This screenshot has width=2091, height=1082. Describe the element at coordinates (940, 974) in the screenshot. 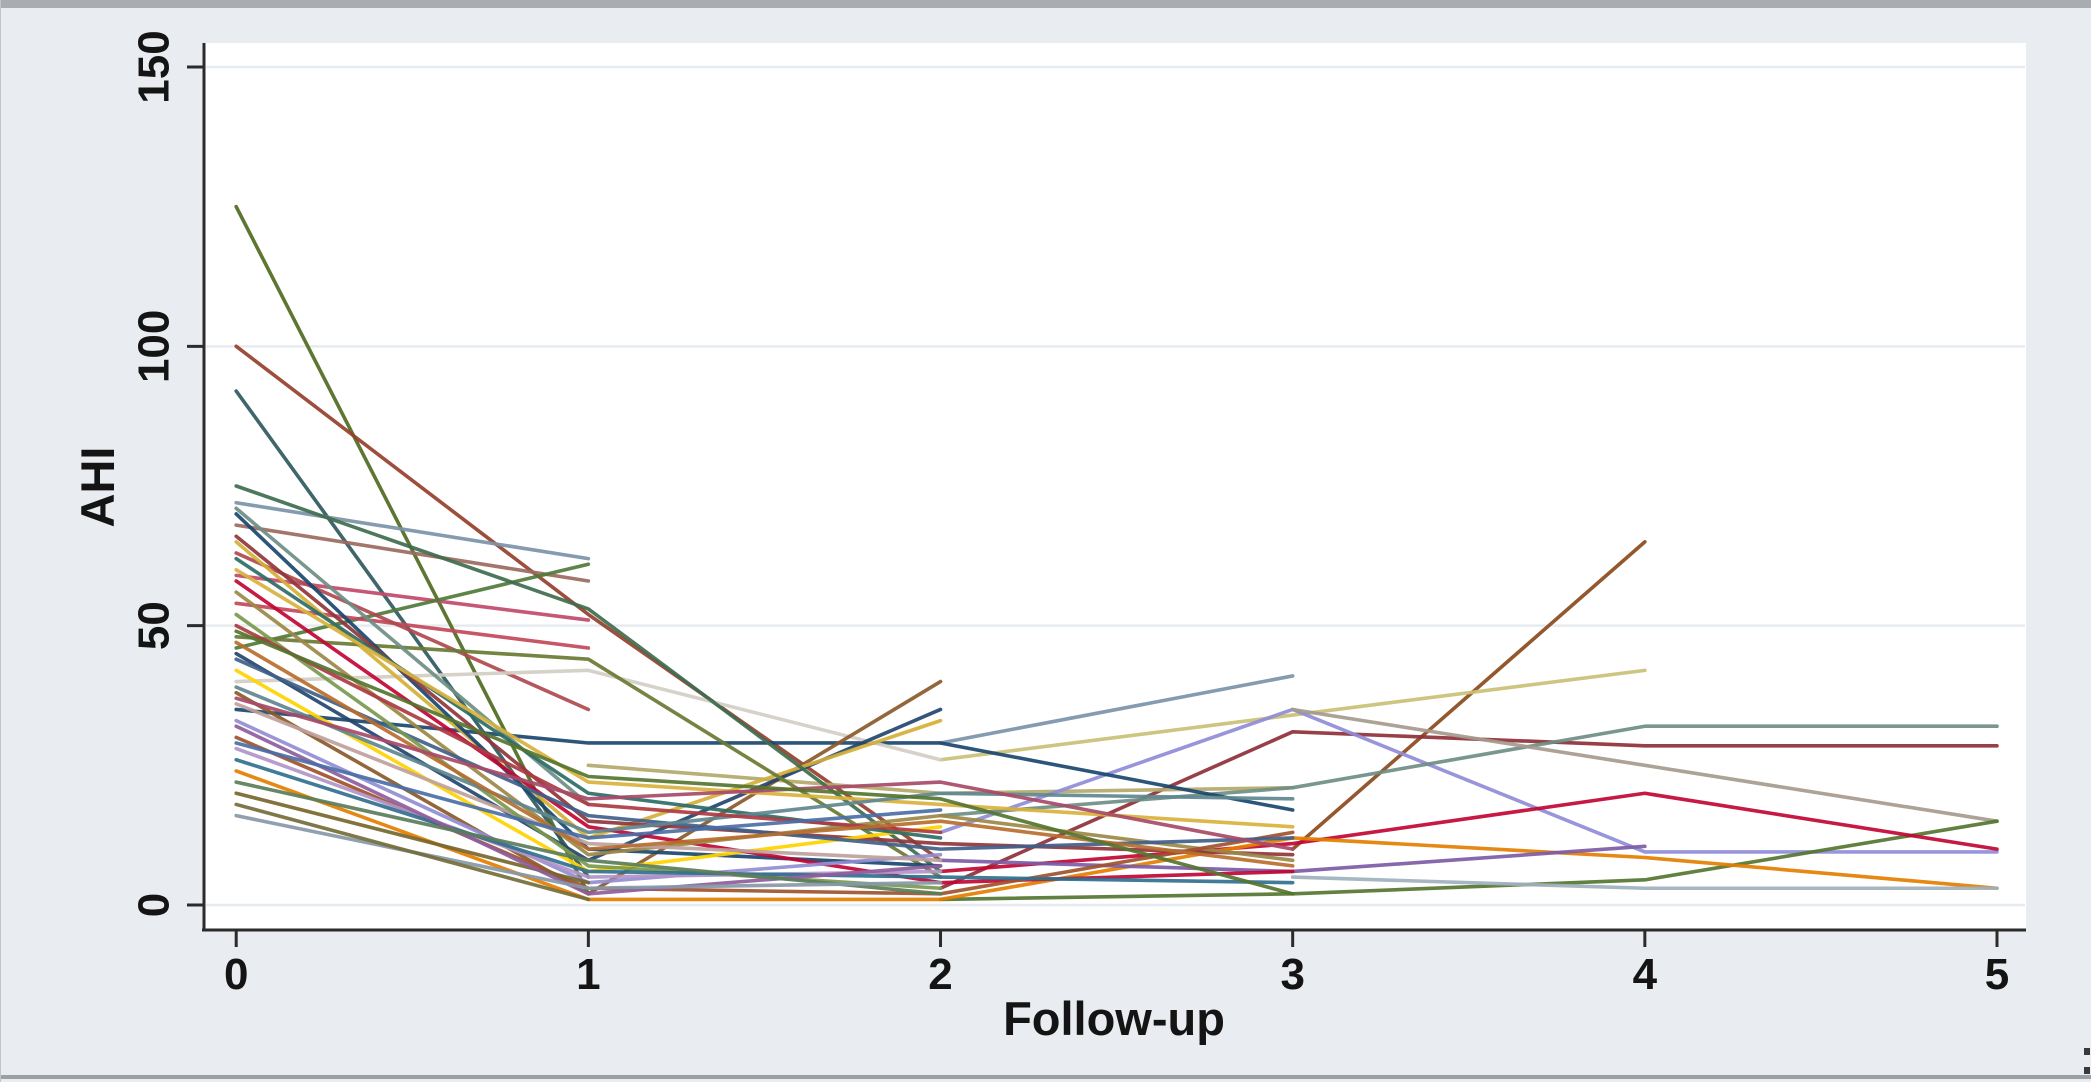

I see `x-tick-label: 2` at that location.